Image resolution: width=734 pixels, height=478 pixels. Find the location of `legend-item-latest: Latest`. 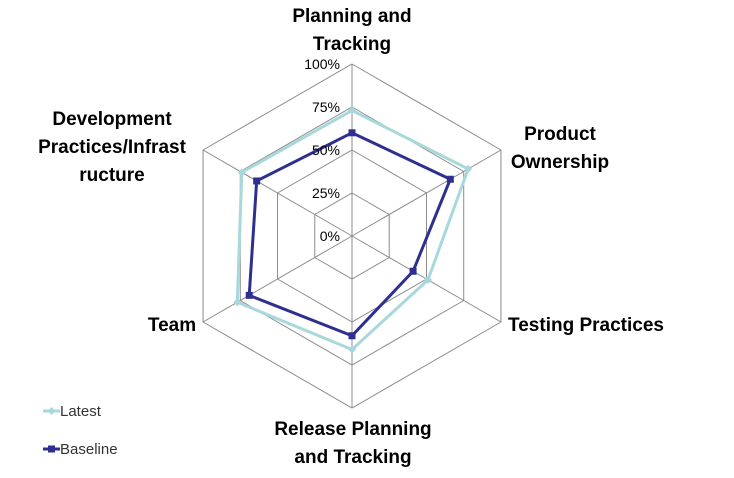

legend-item-latest: Latest is located at coordinates (72, 411).